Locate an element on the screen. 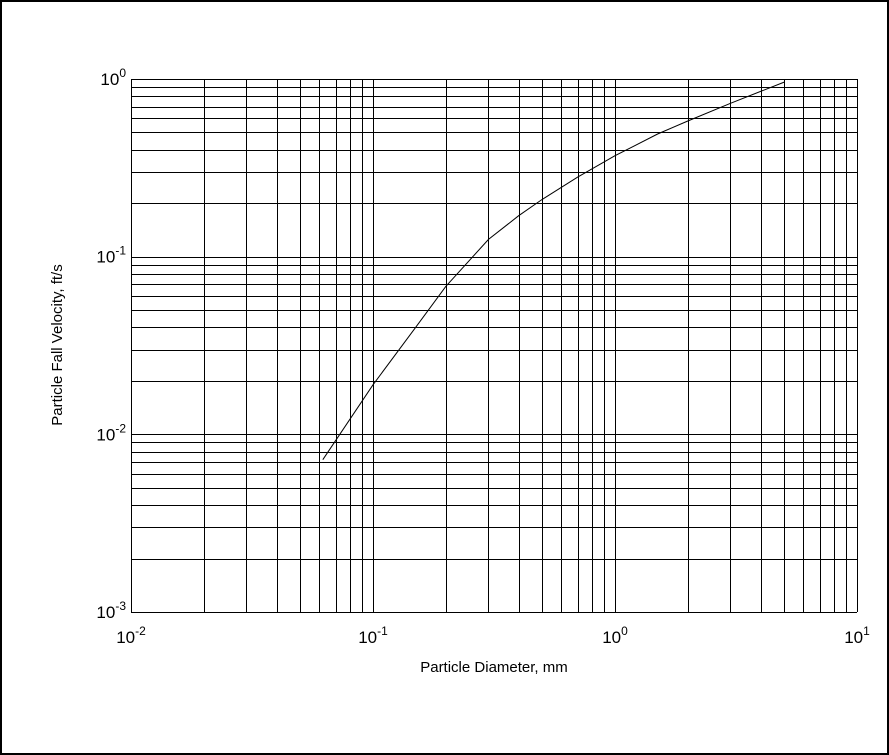 Image resolution: width=889 pixels, height=755 pixels. x-tick-label: 10 -2 is located at coordinates (131, 635).